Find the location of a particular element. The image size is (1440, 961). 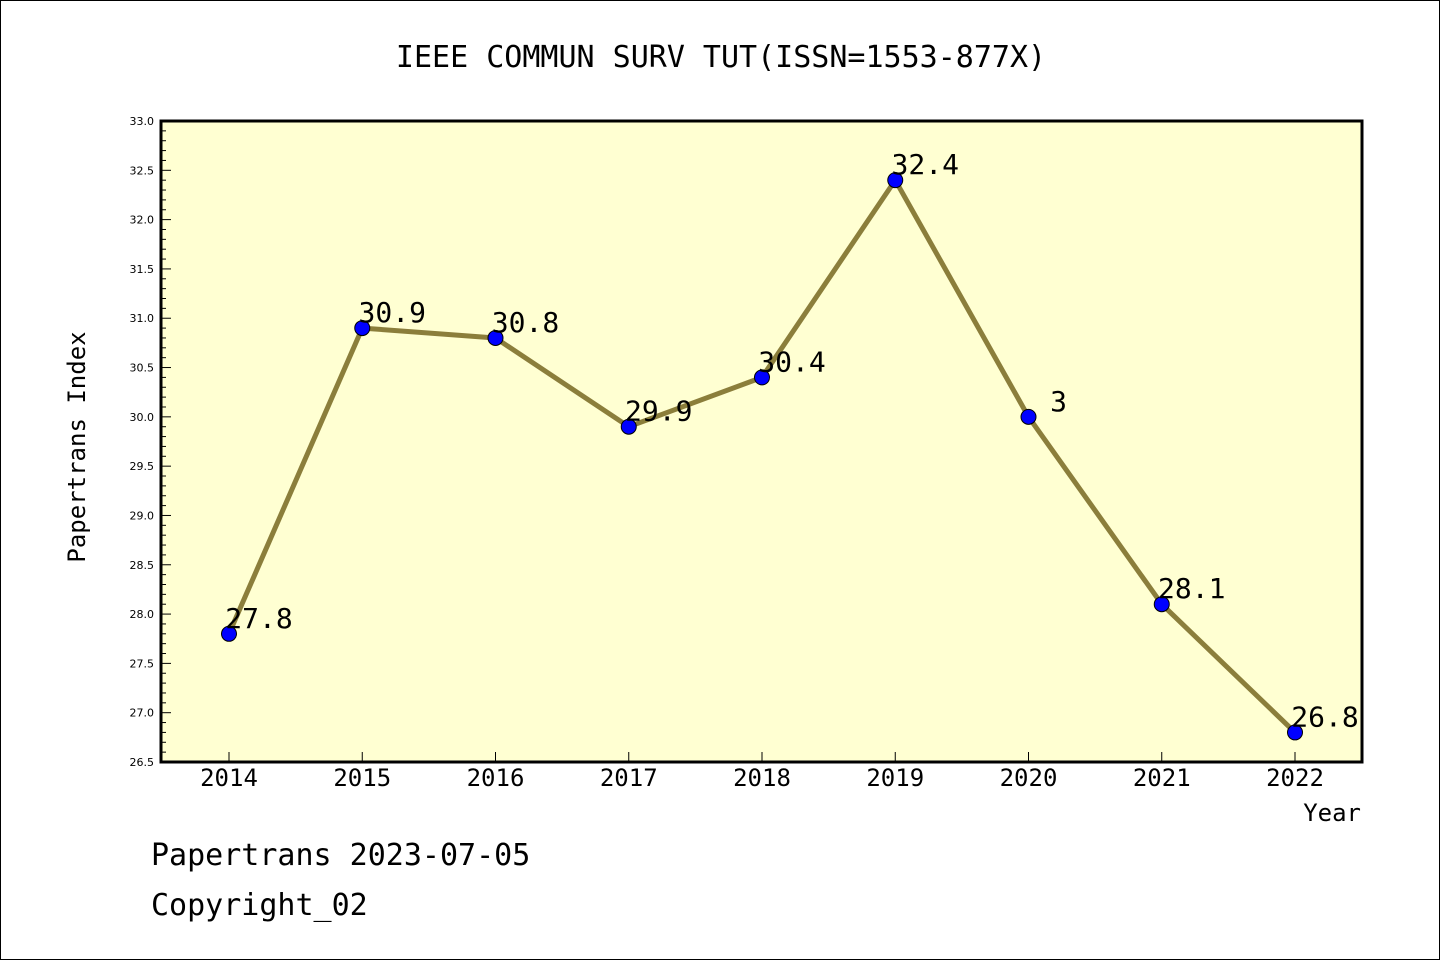

data-label: 3 is located at coordinates (1058, 401).